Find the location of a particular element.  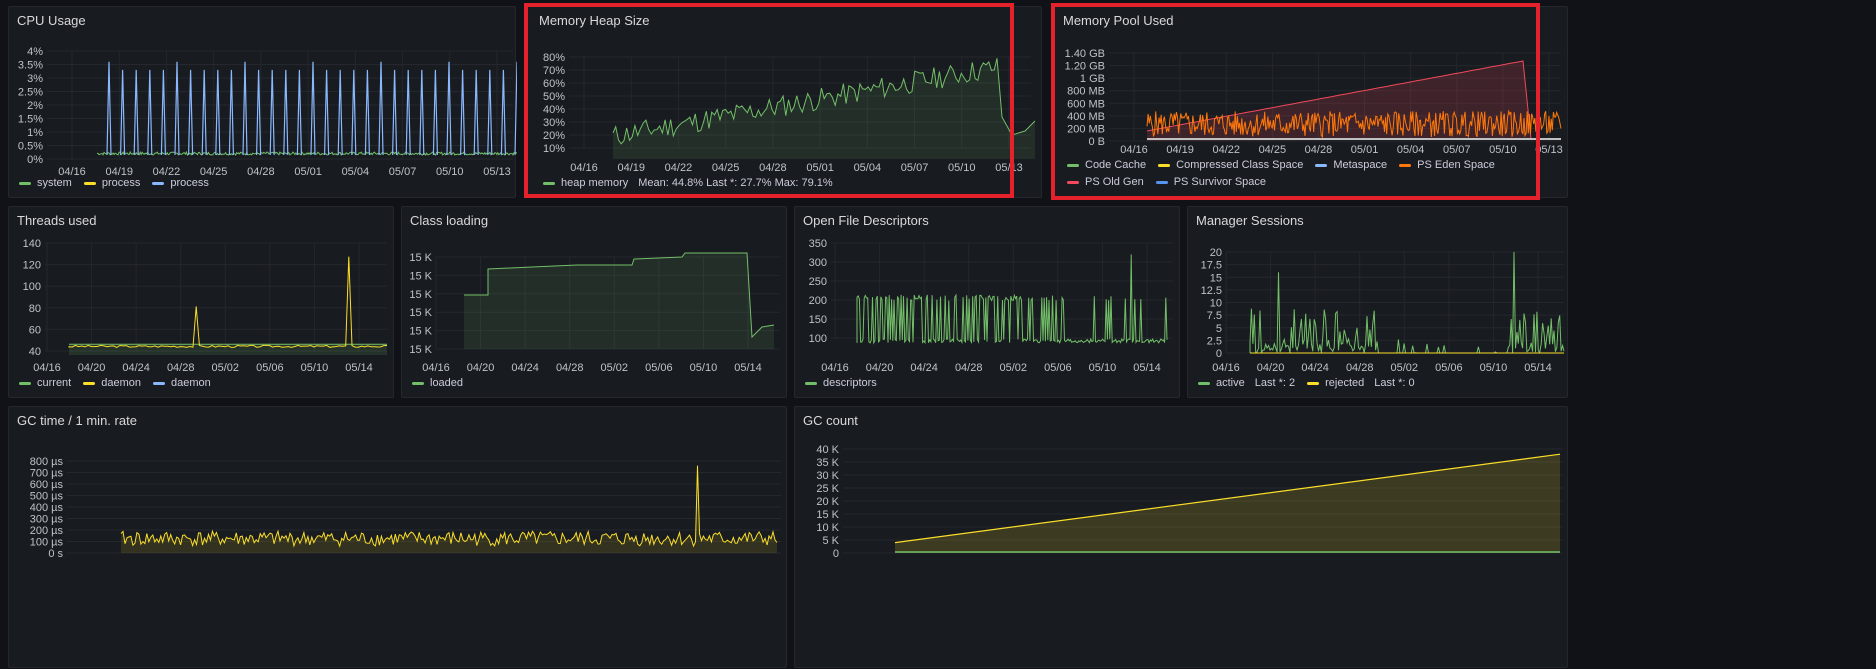

legend-label: daemon is located at coordinates (191, 383).